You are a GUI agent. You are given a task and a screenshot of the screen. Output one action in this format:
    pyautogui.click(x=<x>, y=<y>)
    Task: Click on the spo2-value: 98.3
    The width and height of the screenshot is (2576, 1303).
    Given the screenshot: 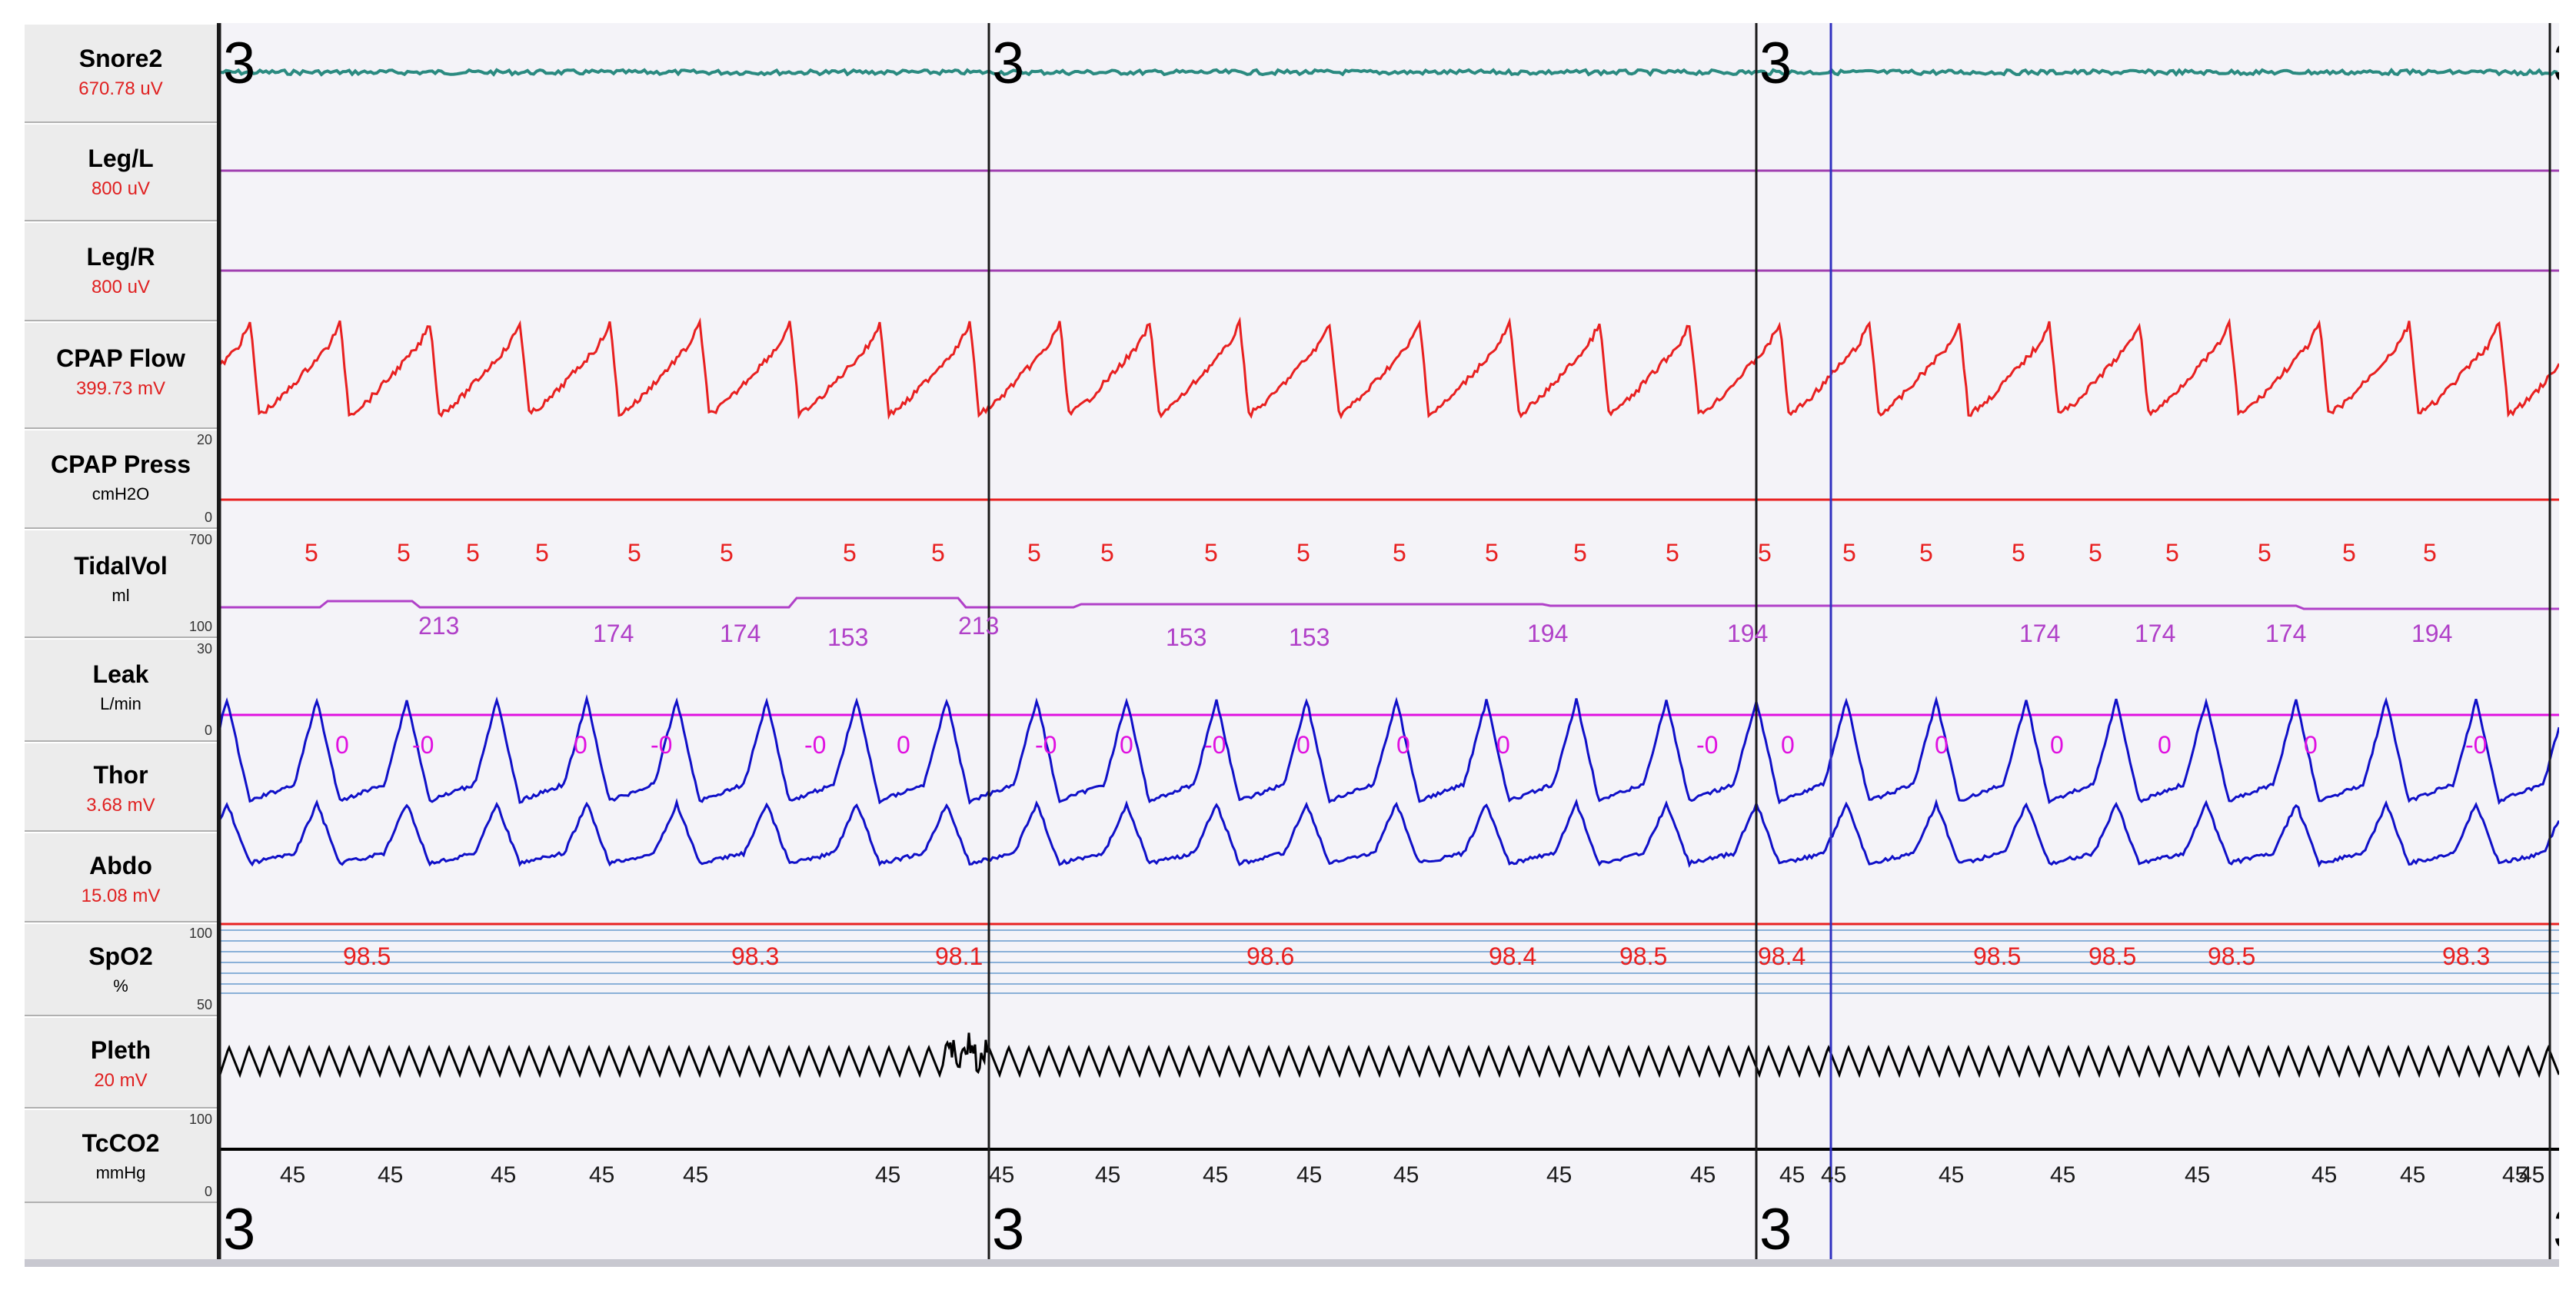 What is the action you would take?
    pyautogui.click(x=755, y=956)
    